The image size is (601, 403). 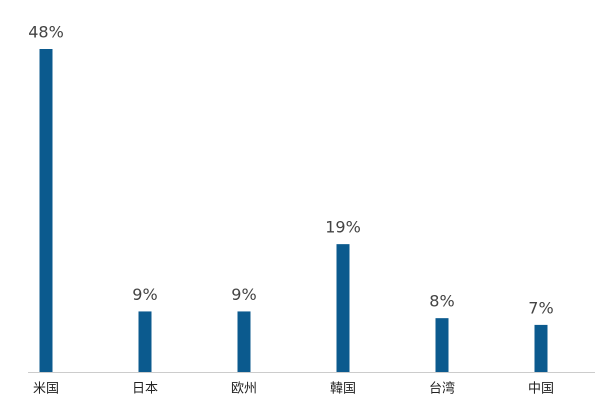 I want to click on x-tick-label: 米国, so click(x=46, y=389).